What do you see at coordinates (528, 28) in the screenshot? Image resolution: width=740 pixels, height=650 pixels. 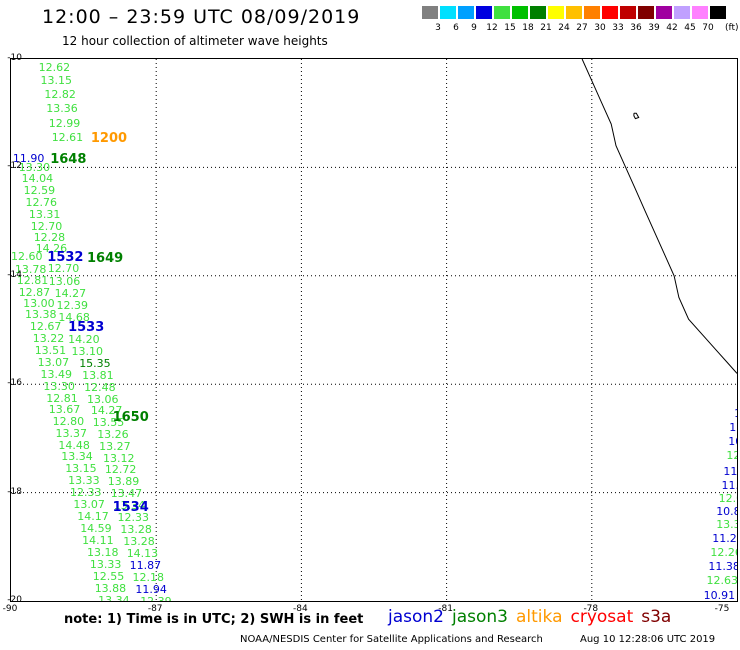 I see `color-scale-label: 18` at bounding box center [528, 28].